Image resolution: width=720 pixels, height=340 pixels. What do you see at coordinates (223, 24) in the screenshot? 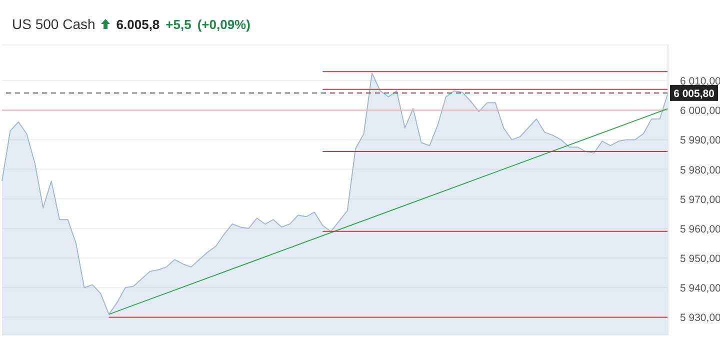
I see `text: (+0,09%)` at bounding box center [223, 24].